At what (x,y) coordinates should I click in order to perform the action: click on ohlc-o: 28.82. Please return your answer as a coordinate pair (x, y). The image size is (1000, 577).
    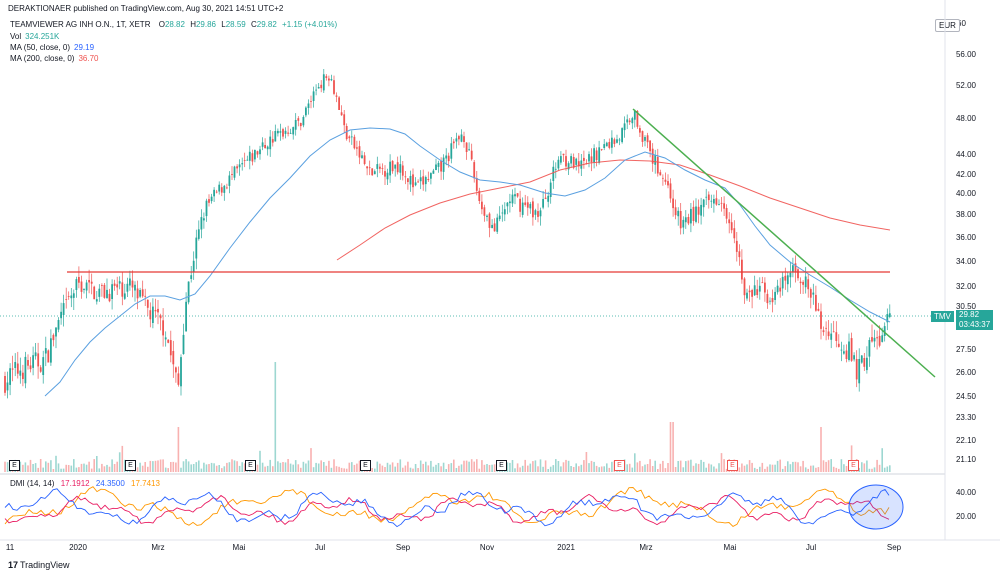
    Looking at the image, I should click on (174, 24).